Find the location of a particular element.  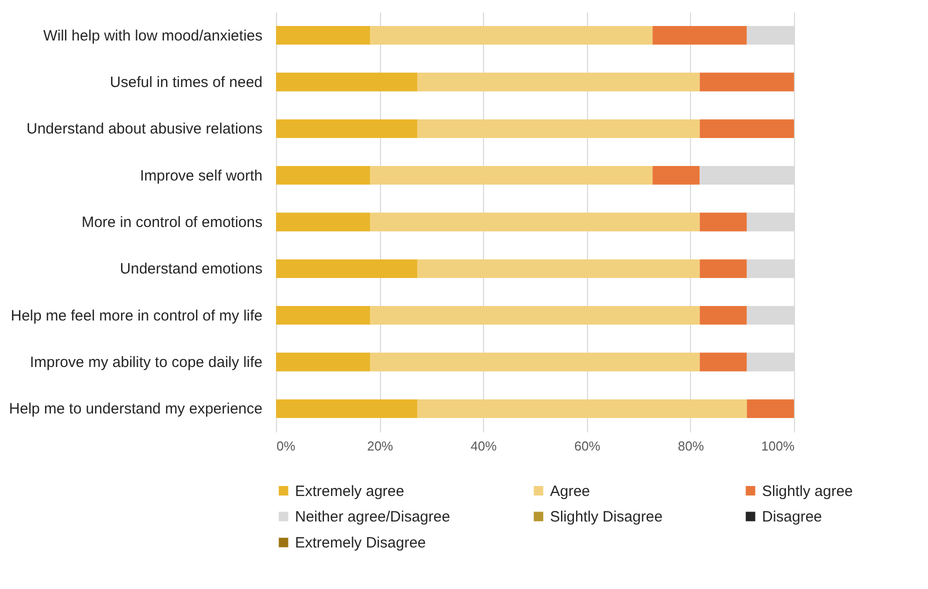

y-tick-label: Useful in times of need is located at coordinates (186, 82).